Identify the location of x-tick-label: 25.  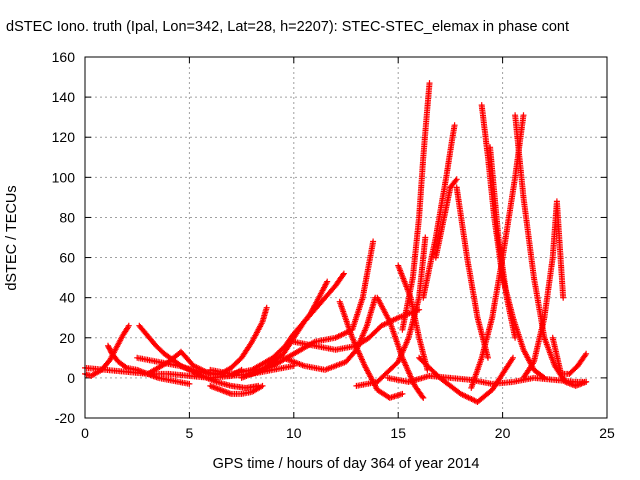
(607, 433).